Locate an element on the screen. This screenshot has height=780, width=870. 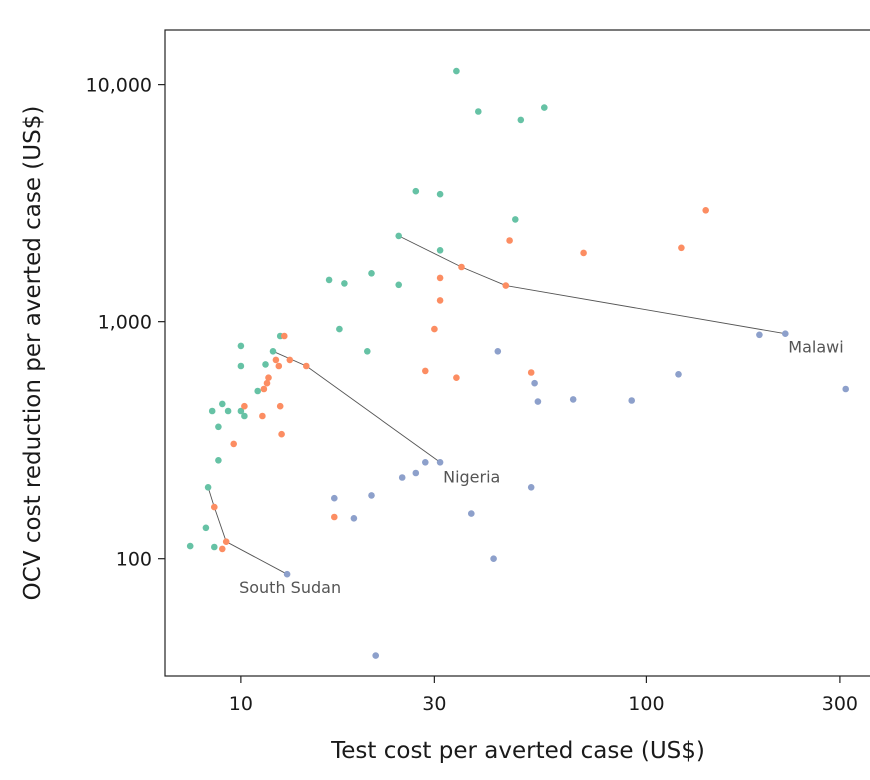
x-tick-label: 300 is located at coordinates (840, 704).